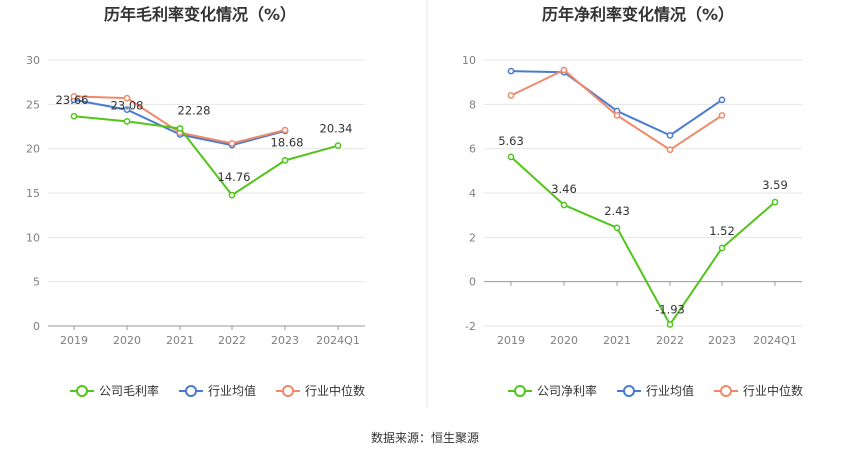 This screenshot has width=850, height=463. Describe the element at coordinates (472, 237) in the screenshot. I see `y-tick-label: 2` at that location.